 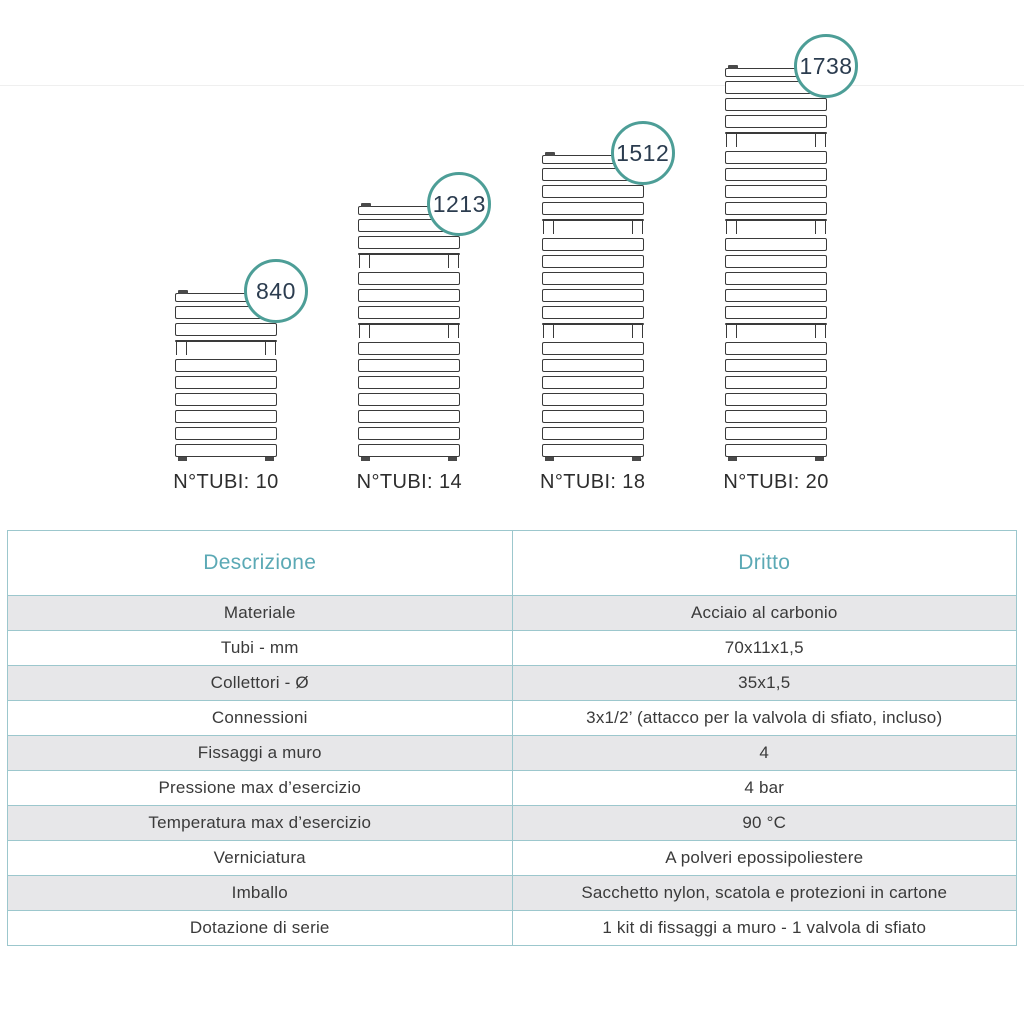 I want to click on spec-label: Dotazione di serie, so click(x=260, y=928).